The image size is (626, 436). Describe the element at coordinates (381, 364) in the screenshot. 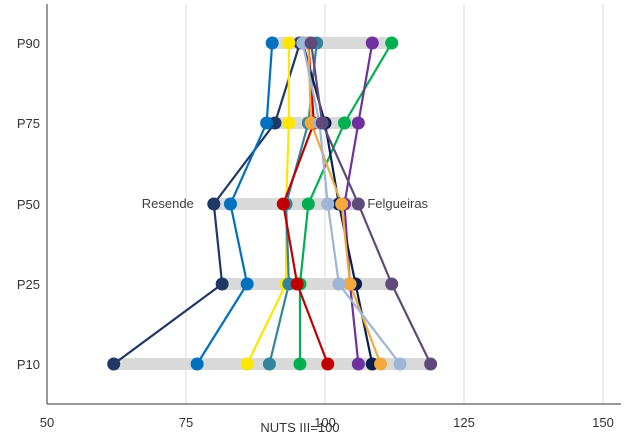

I see `data-point-9-p10` at that location.